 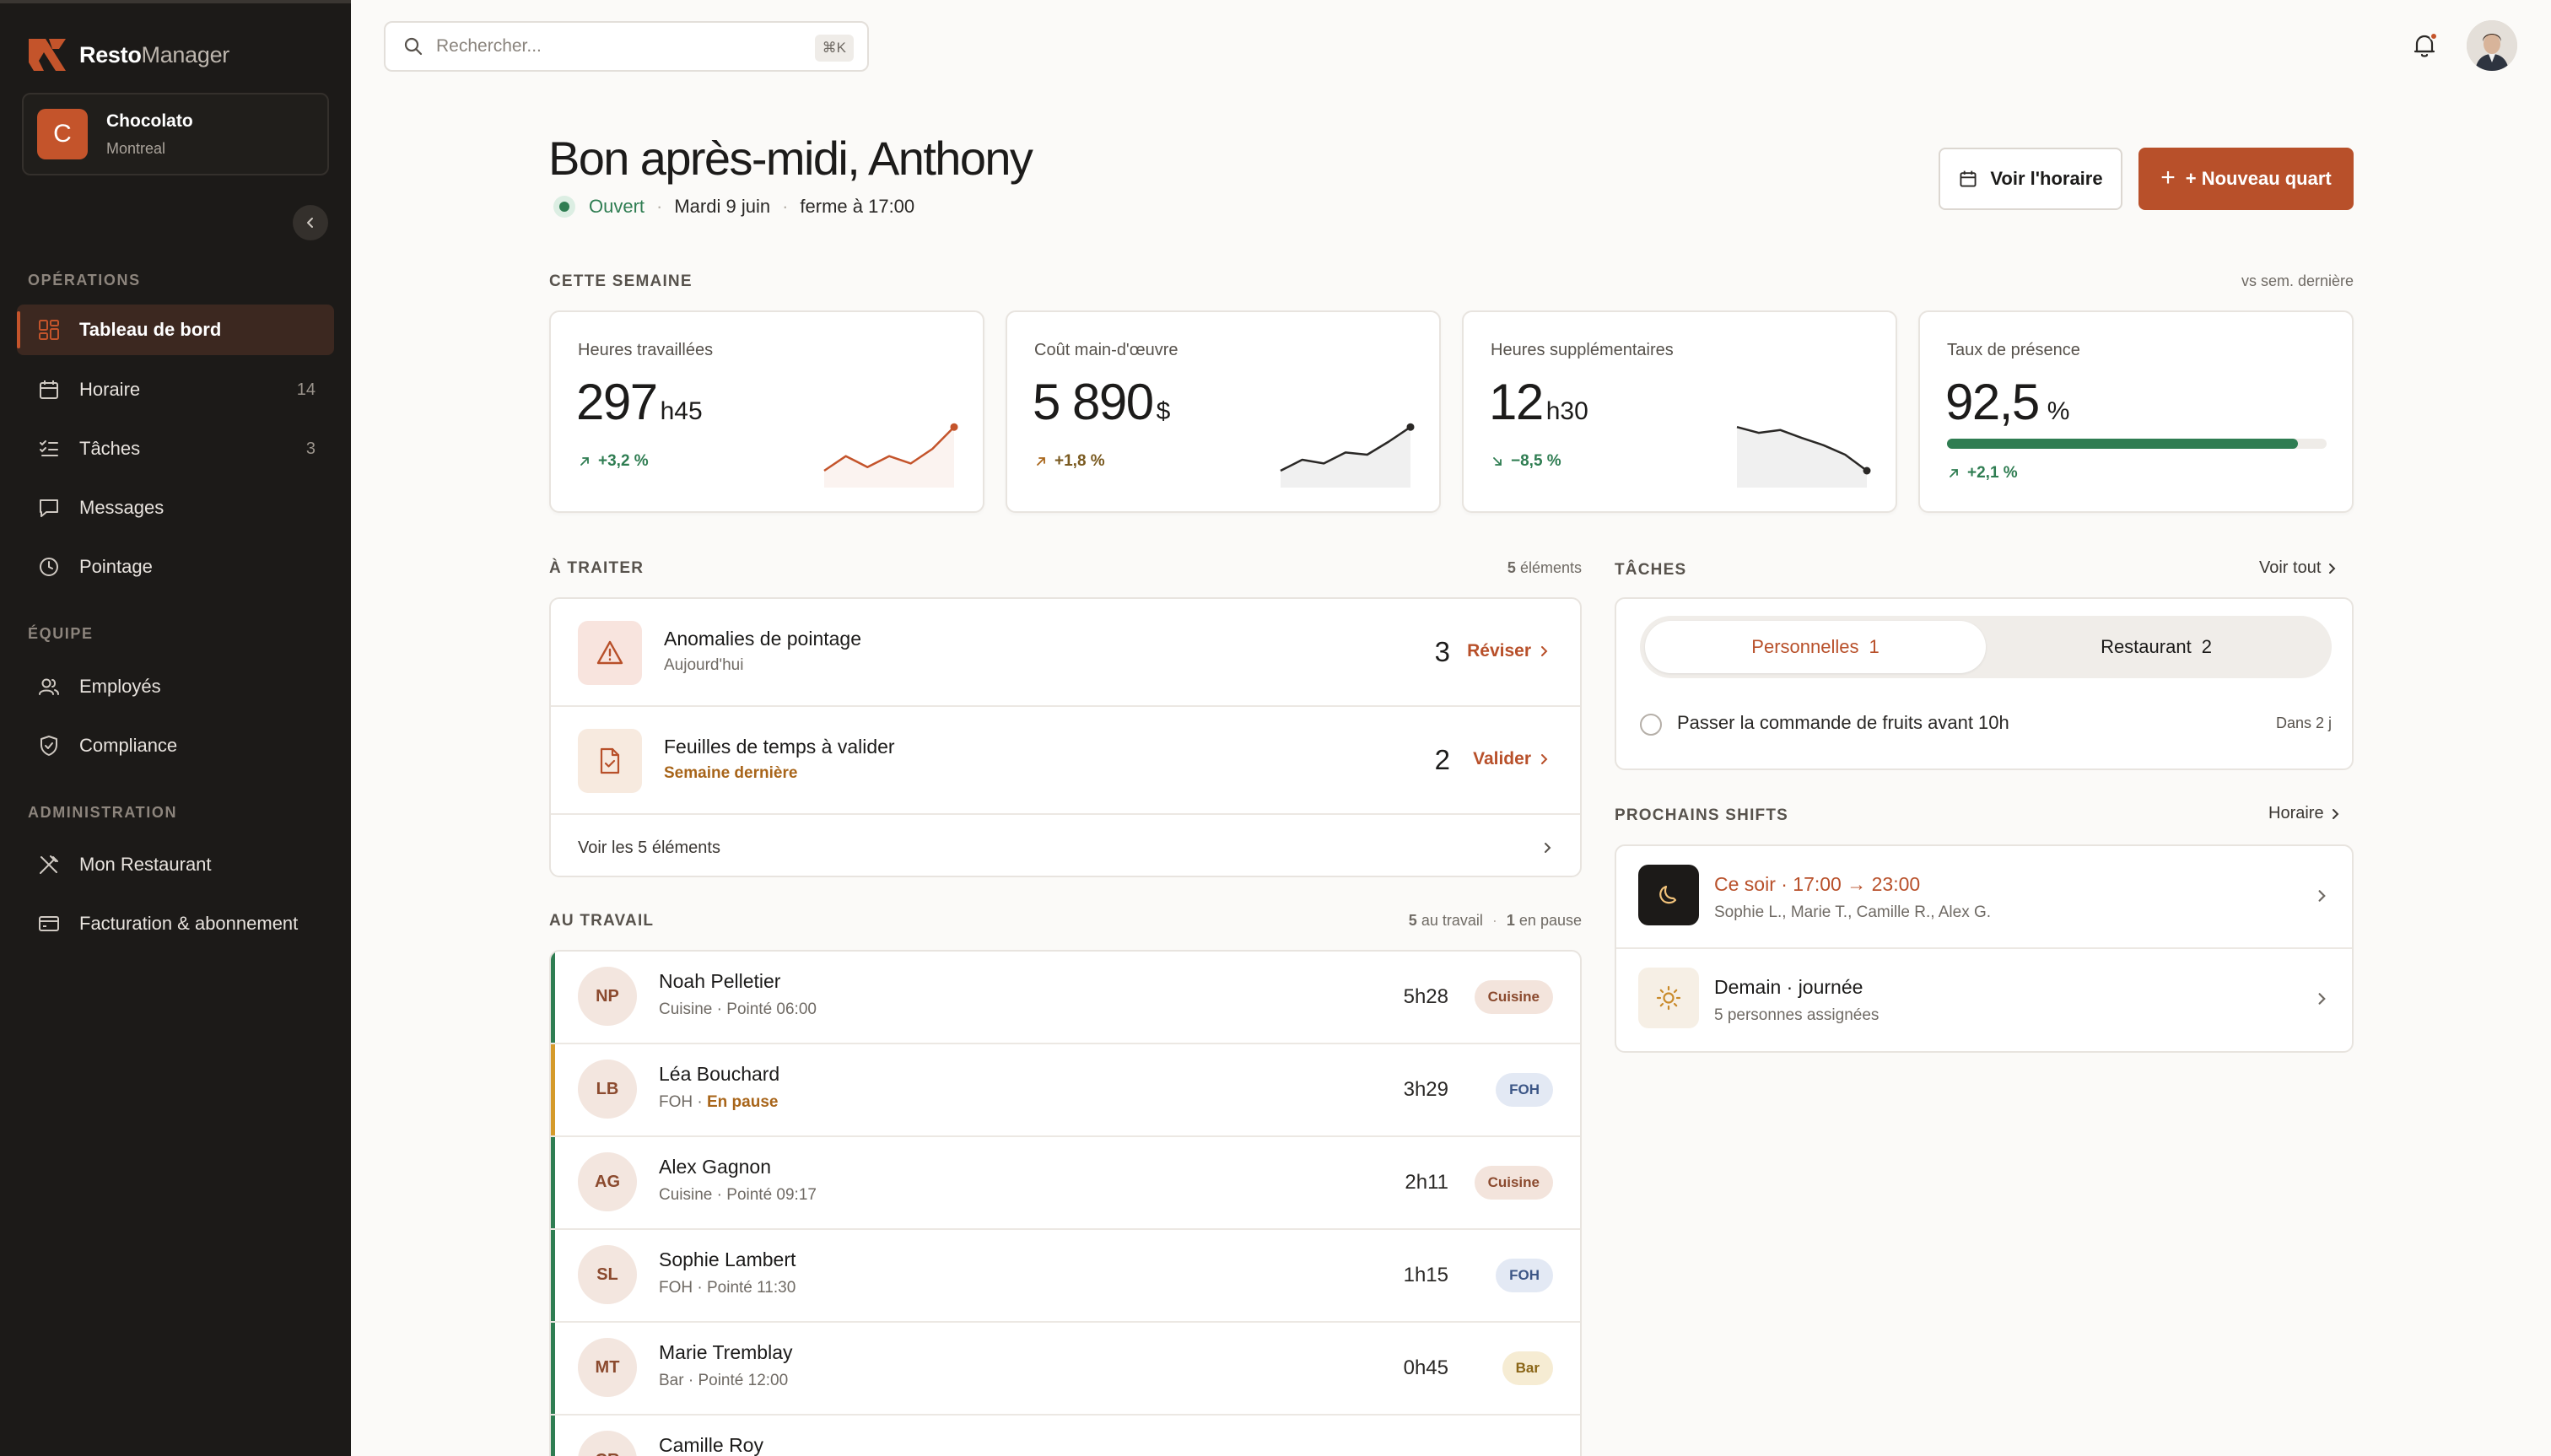 I want to click on employee-row: LB Léa Bouchard FOH · En pause 3h29 FOH, so click(x=1065, y=1090).